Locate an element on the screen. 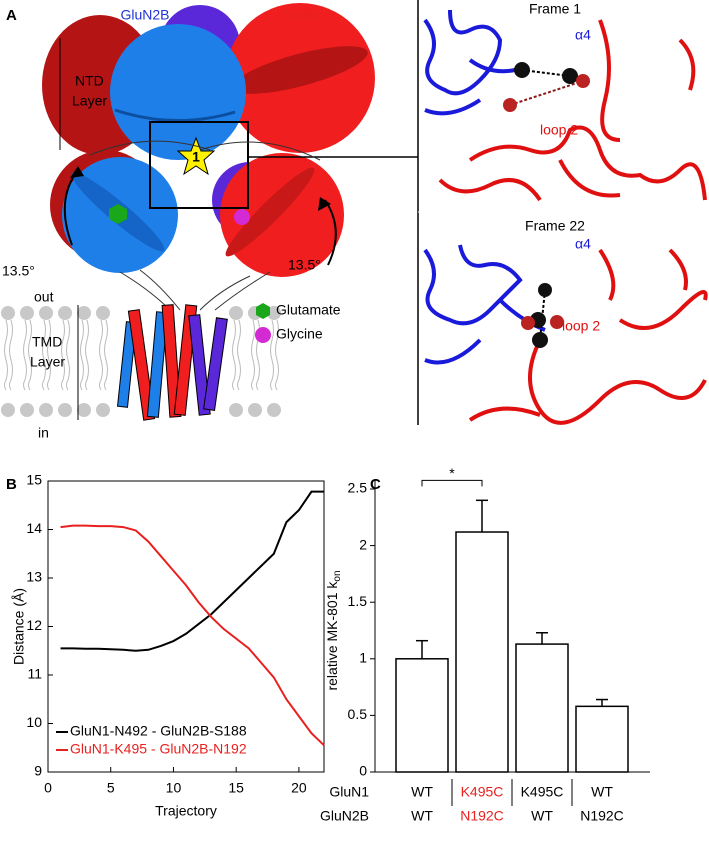 Image resolution: width=709 pixels, height=841 pixels. lbd-lobe is located at coordinates (282, 215).